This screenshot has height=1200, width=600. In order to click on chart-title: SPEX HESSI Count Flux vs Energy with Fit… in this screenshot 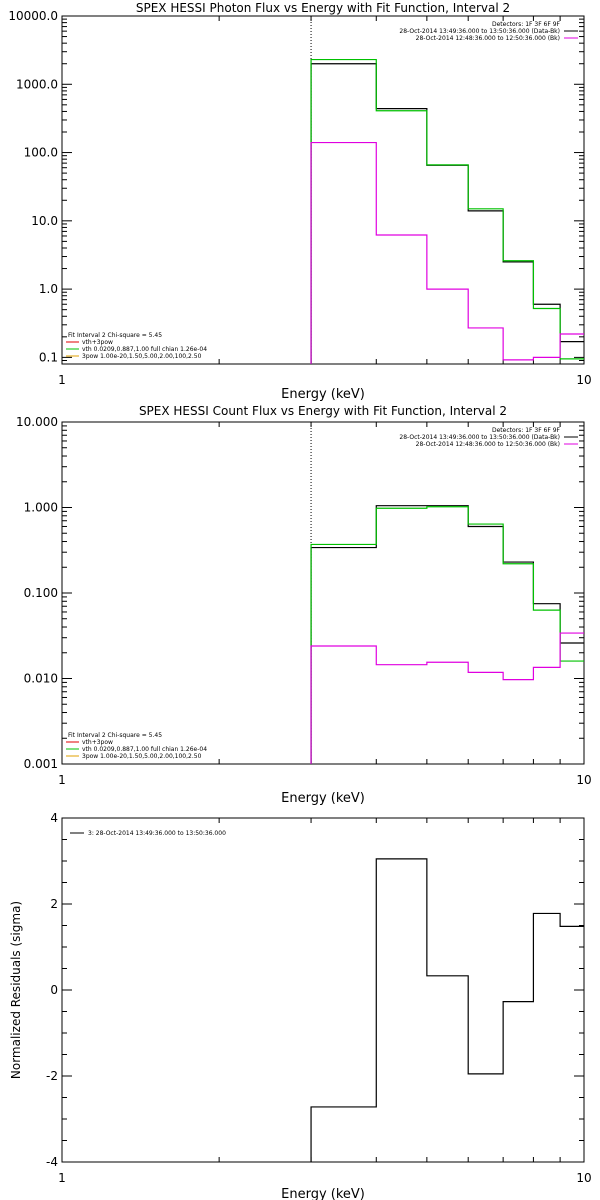, I will do `click(323, 411)`.